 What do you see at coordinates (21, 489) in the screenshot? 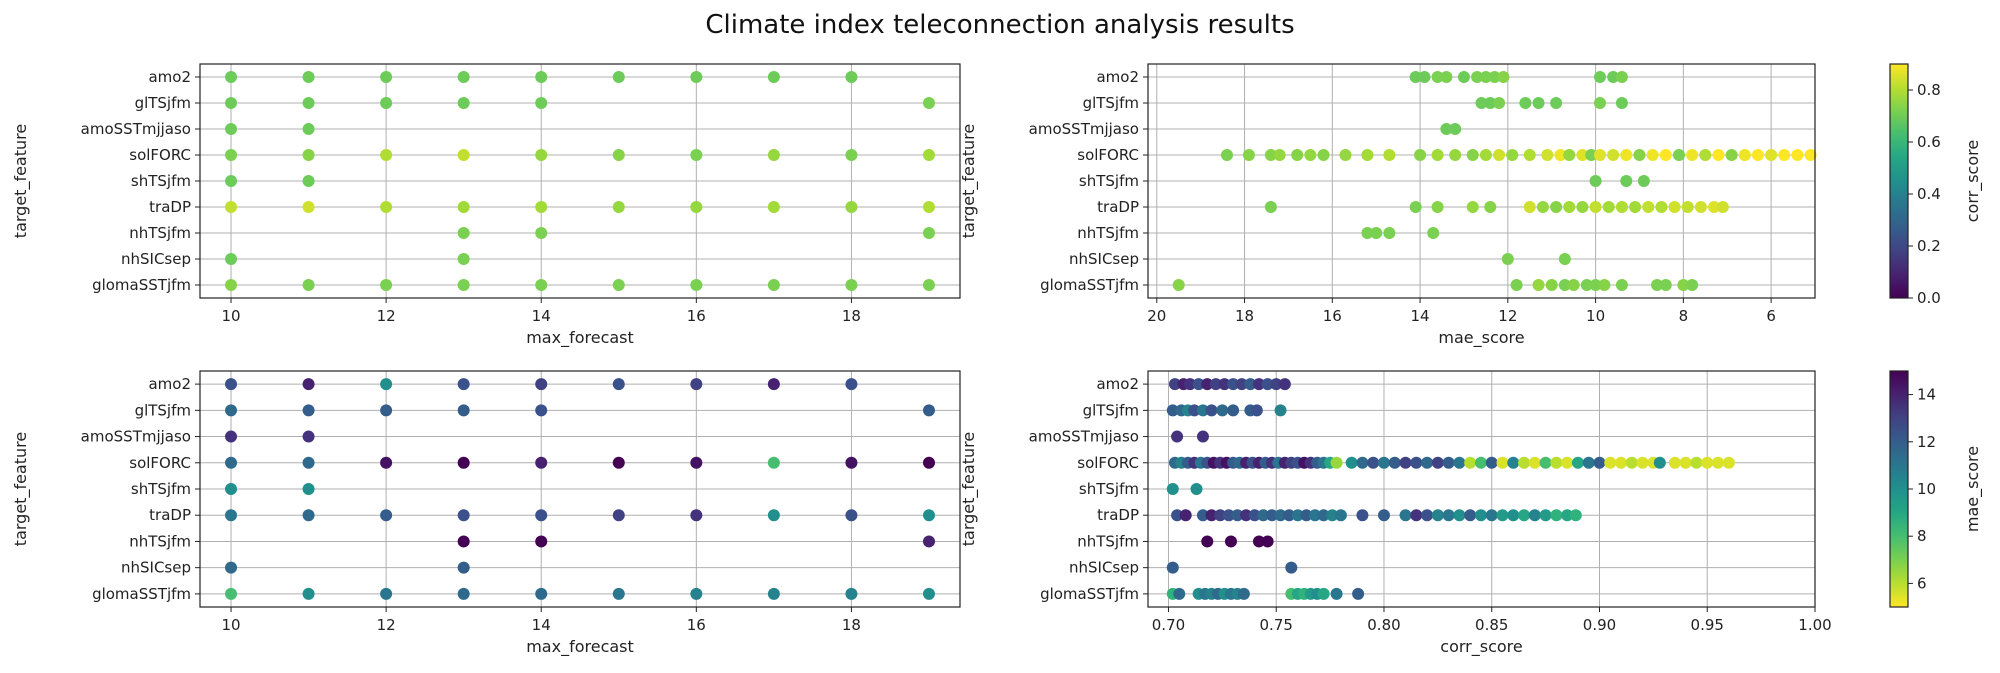
I see `y-axis-label: target_feature` at bounding box center [21, 489].